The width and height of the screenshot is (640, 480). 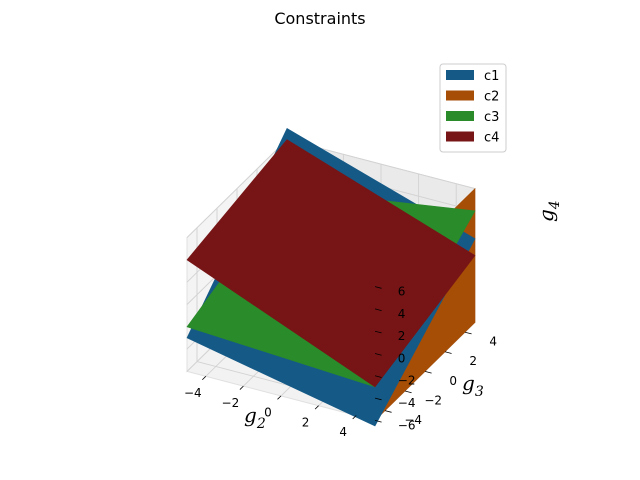 I want to click on legend-label-c3: c3, so click(x=491, y=117).